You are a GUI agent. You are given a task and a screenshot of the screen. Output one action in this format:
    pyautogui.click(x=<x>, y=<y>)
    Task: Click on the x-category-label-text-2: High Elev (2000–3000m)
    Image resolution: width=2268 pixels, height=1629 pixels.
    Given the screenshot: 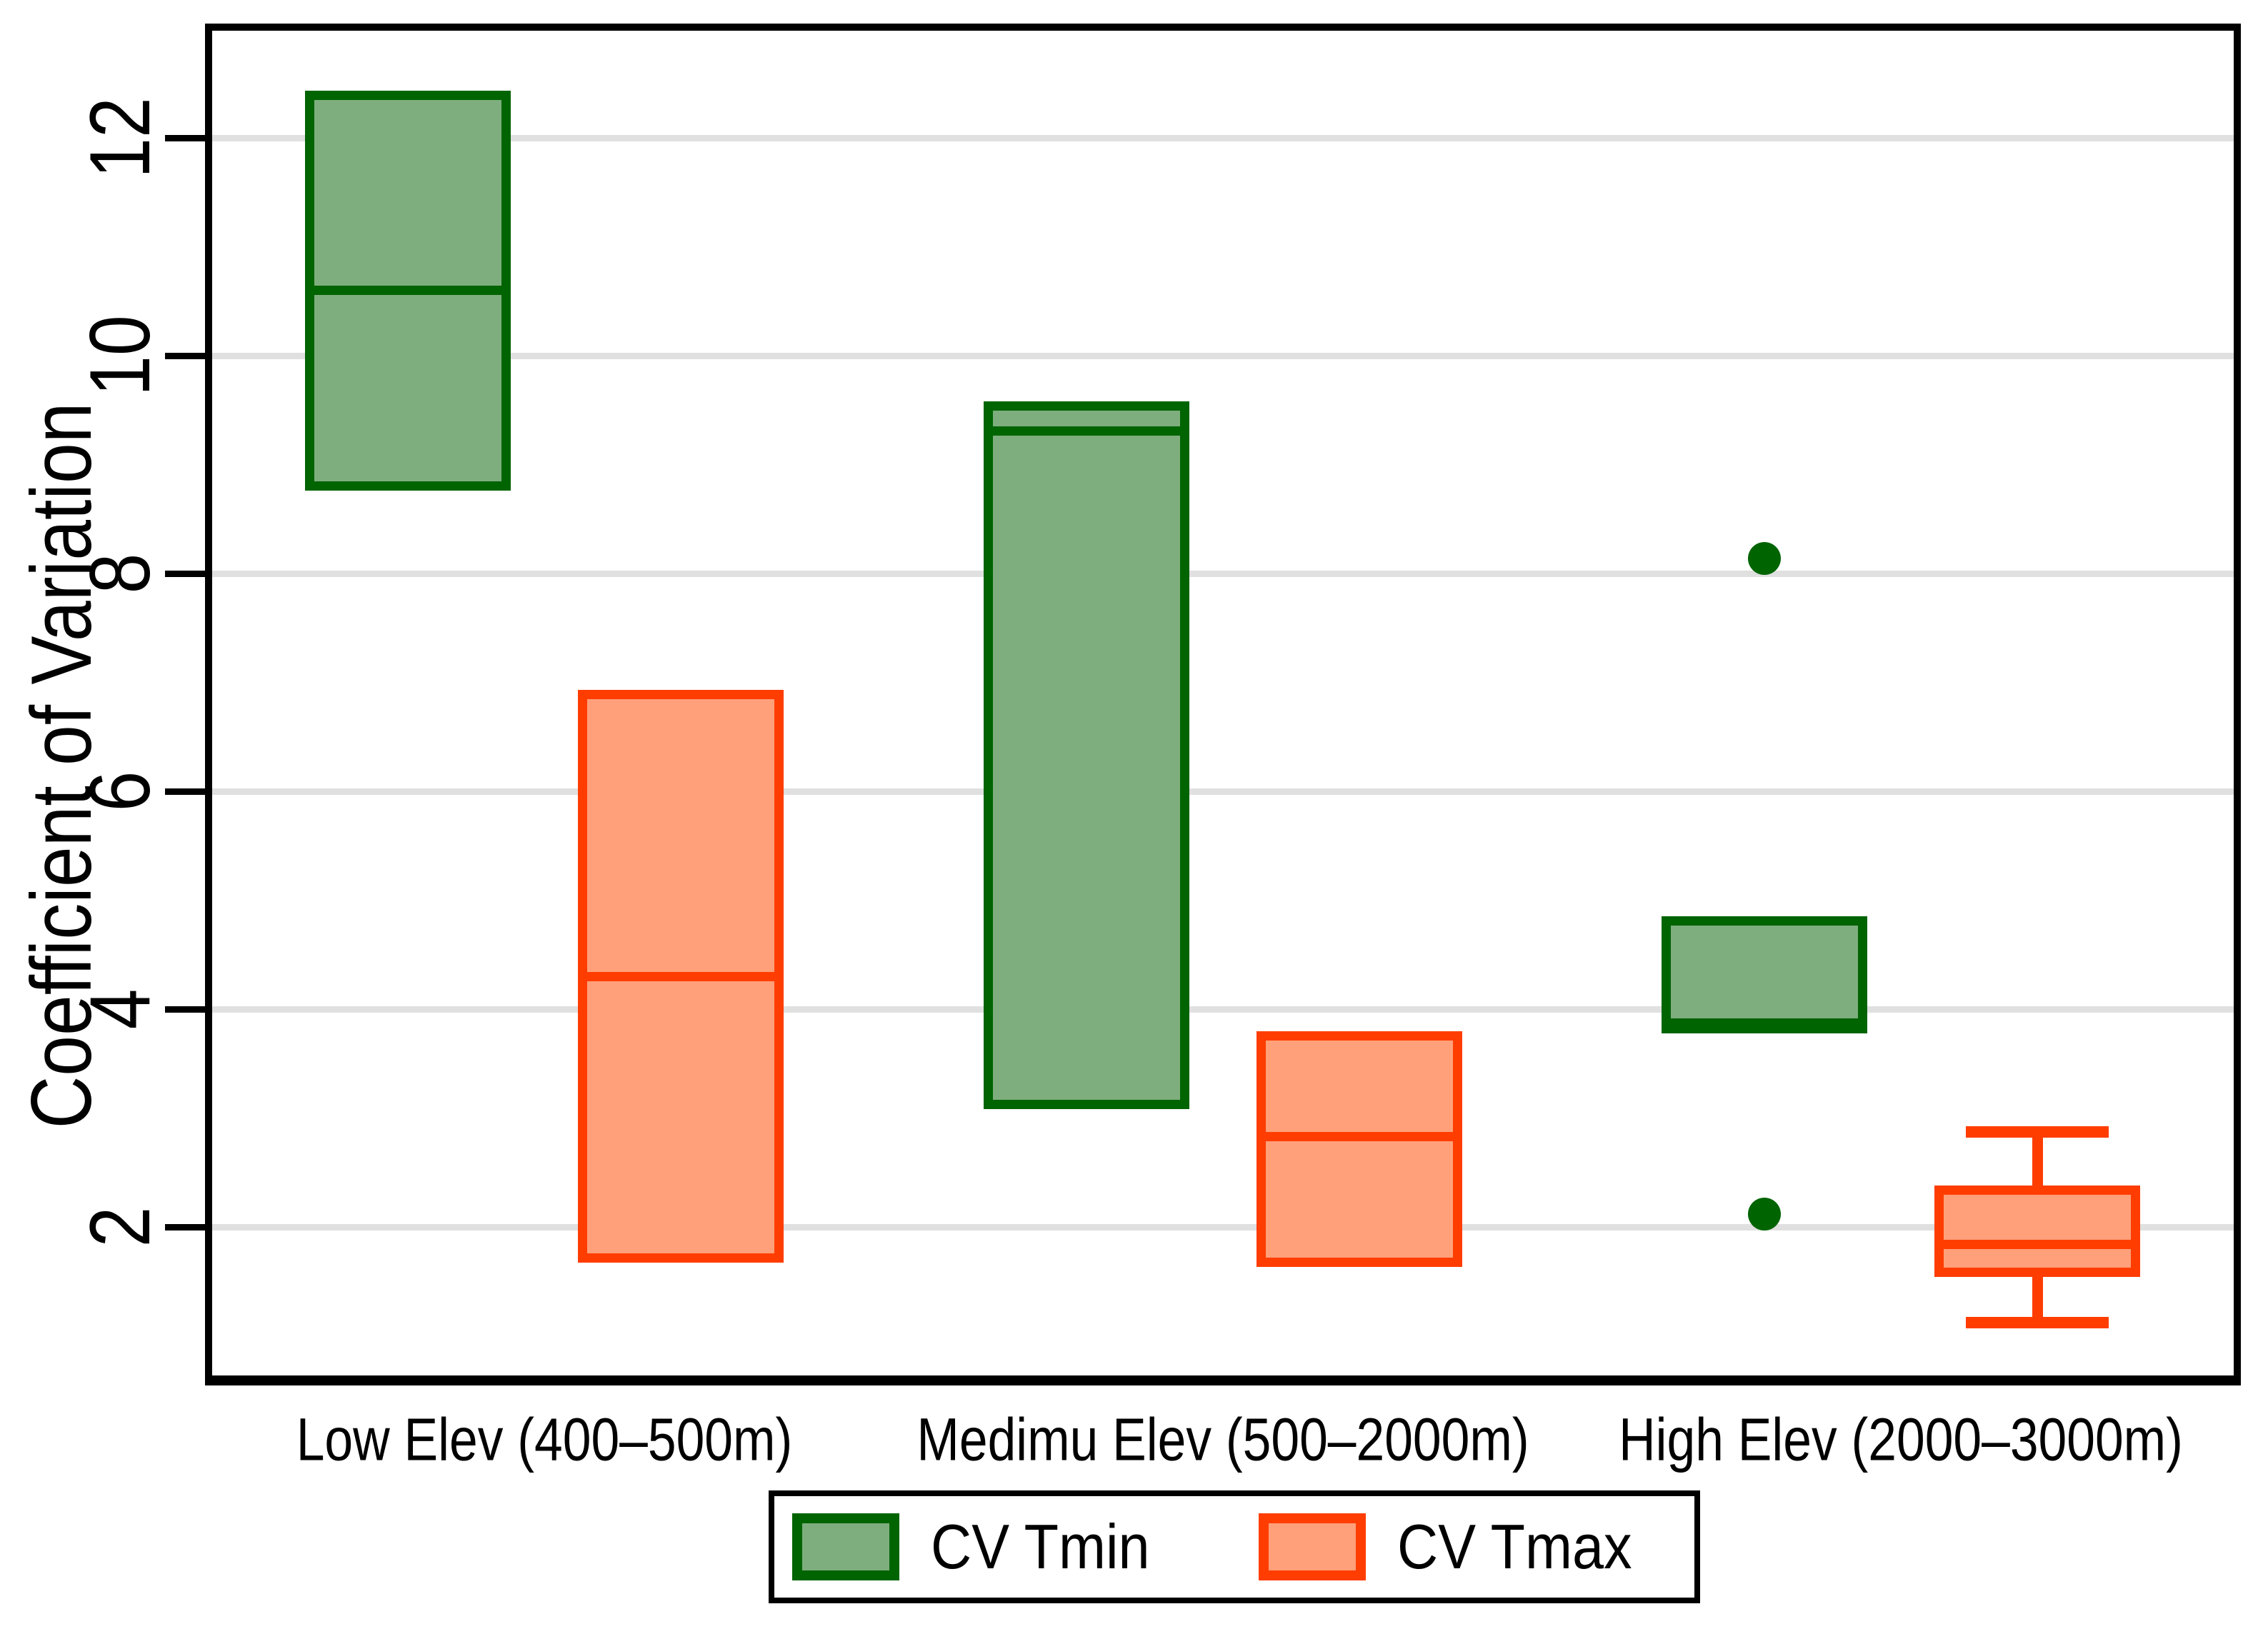 What is the action you would take?
    pyautogui.click(x=1901, y=1439)
    